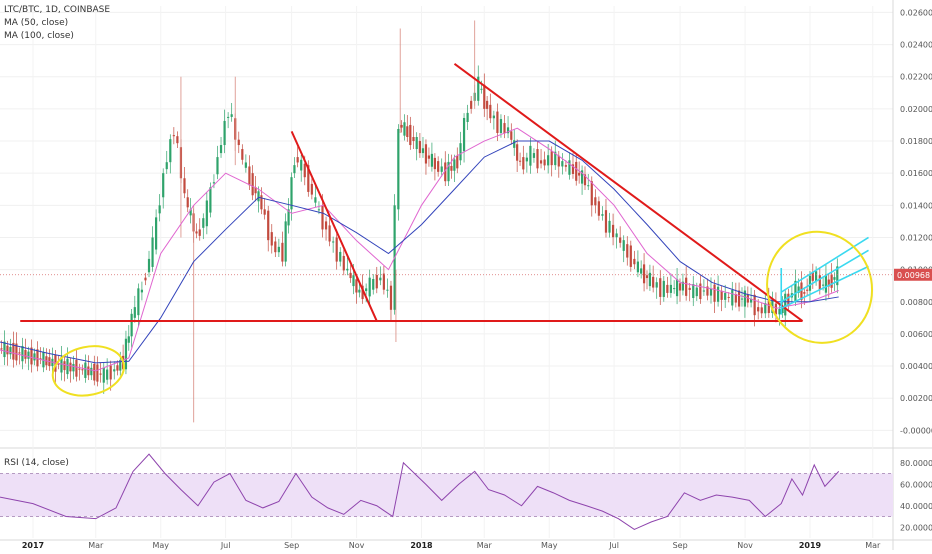 The height and width of the screenshot is (554, 932). I want to click on price-tick-label: 0.00800, so click(916, 302).